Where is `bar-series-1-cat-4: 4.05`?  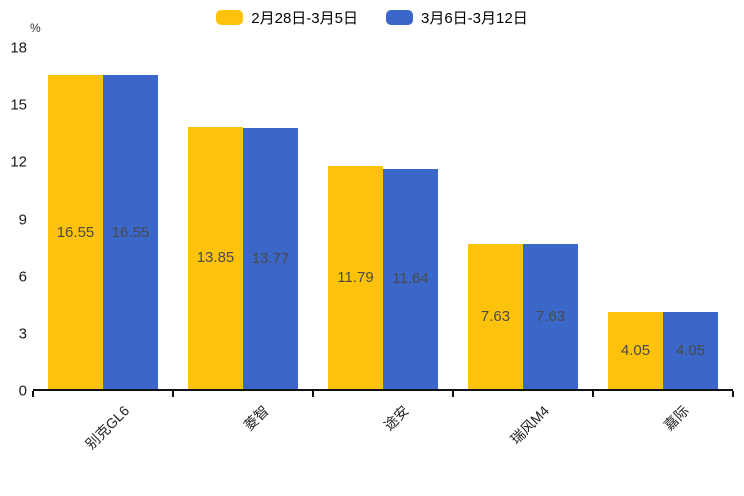 bar-series-1-cat-4: 4.05 is located at coordinates (690, 350).